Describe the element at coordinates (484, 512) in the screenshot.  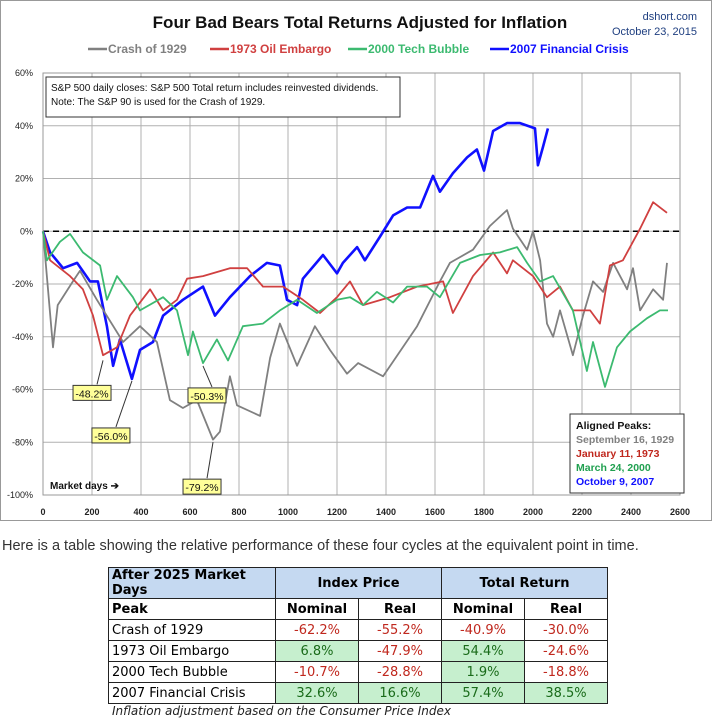
I see `x-tick-label: 1800` at that location.